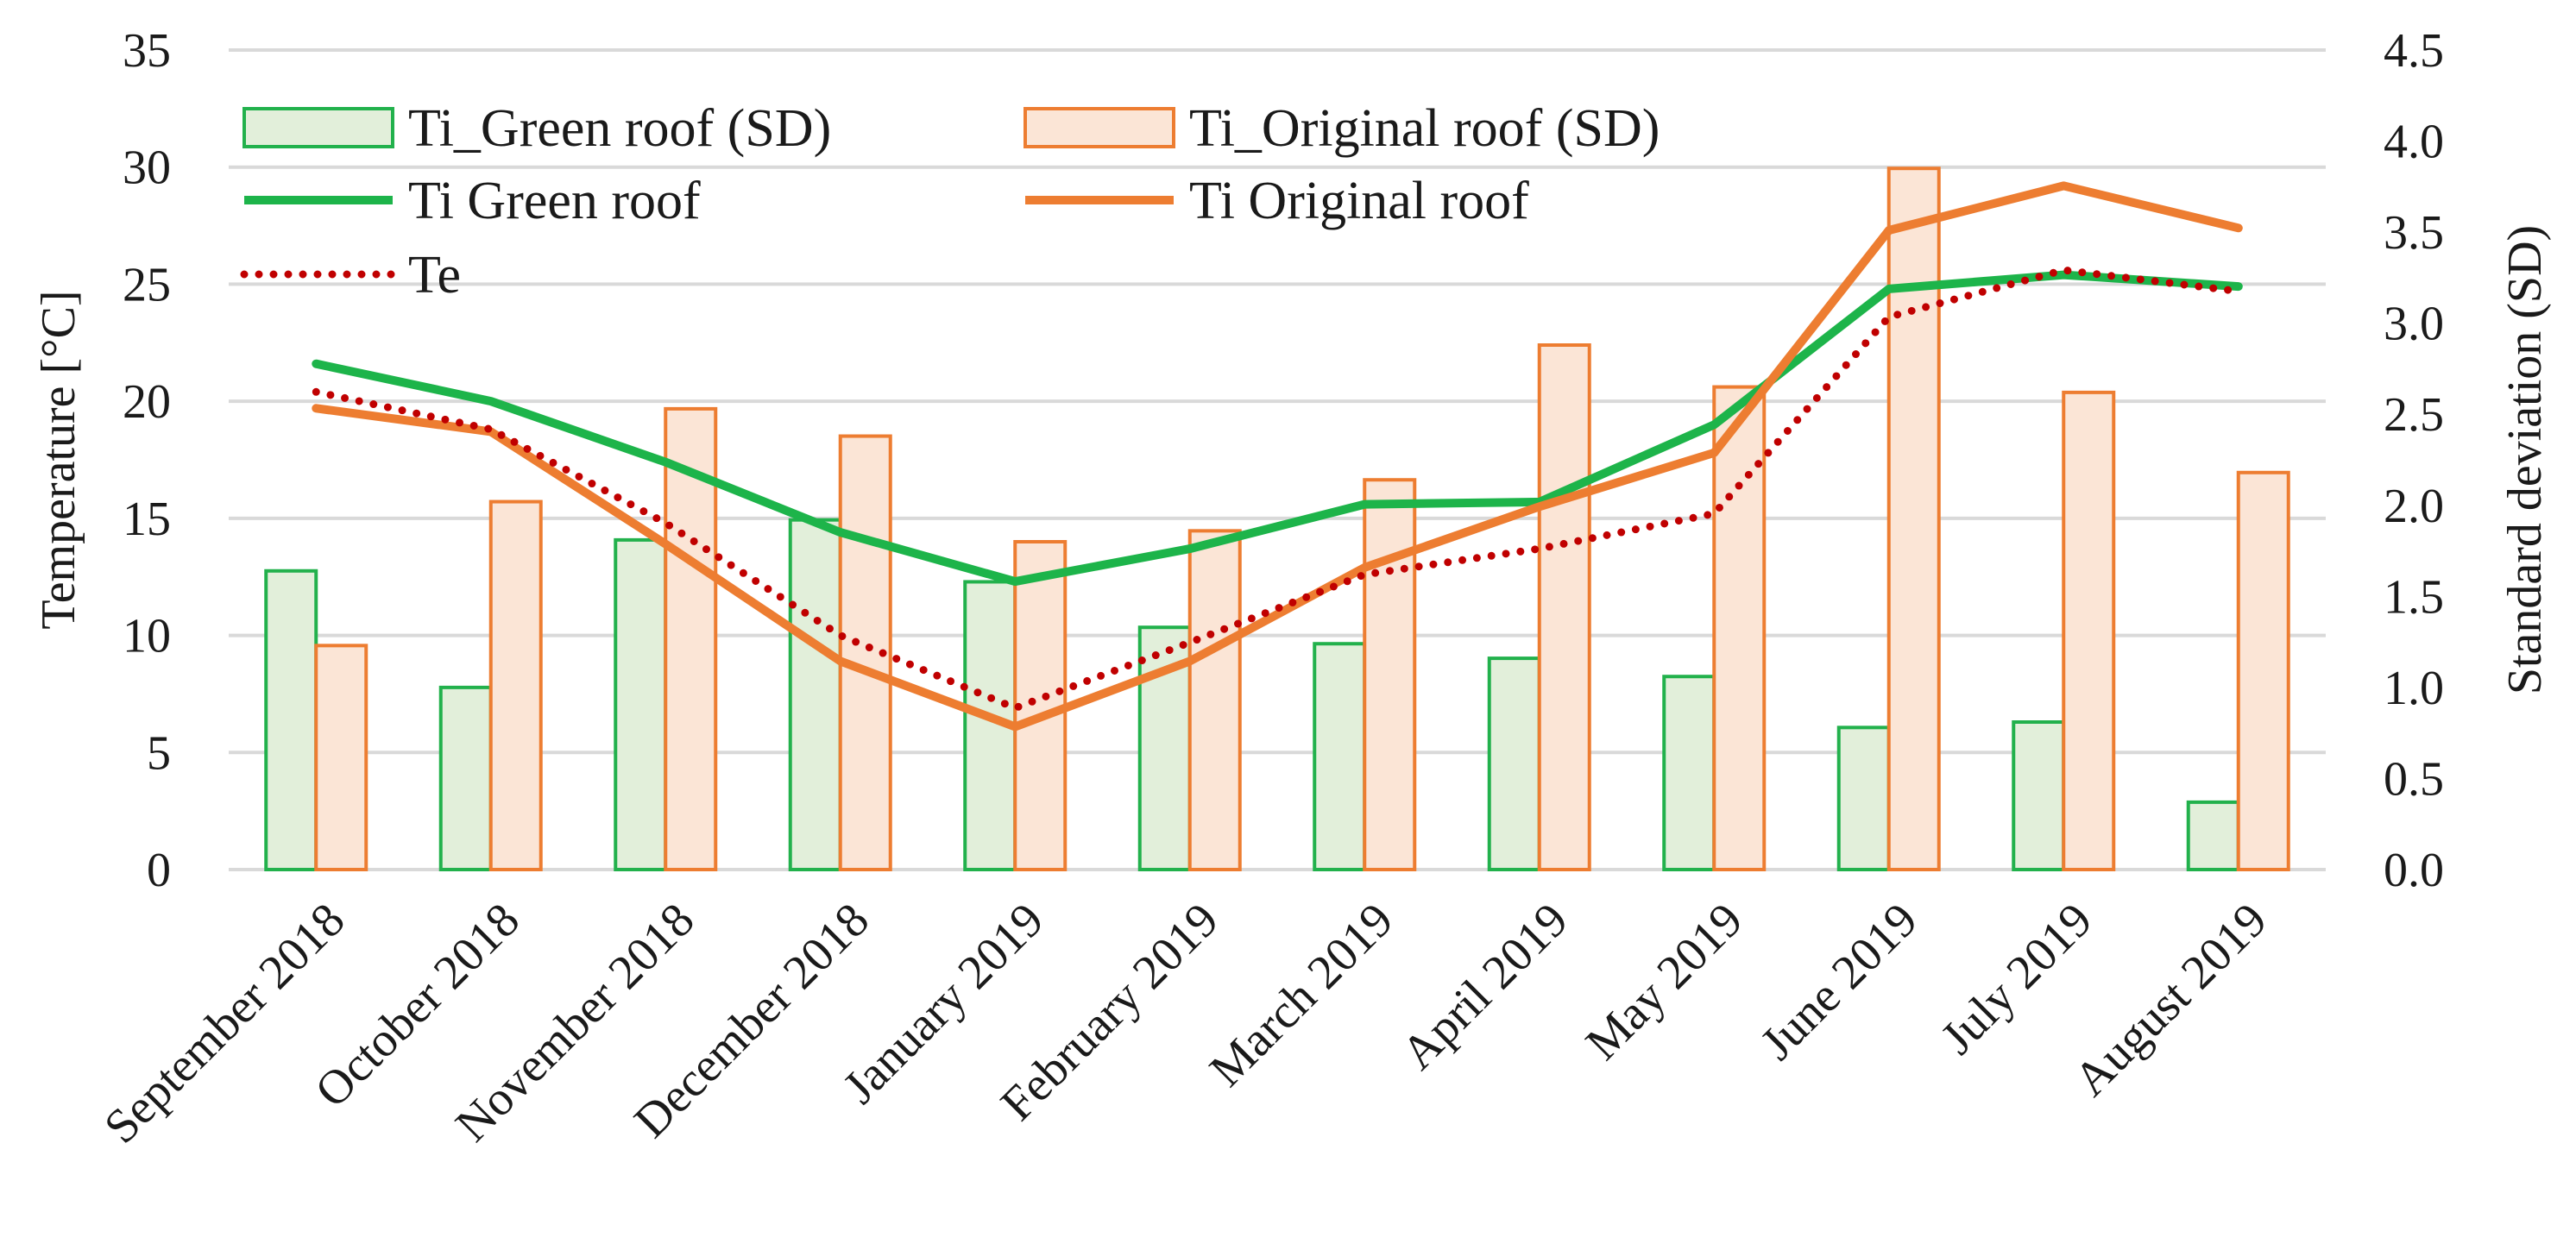  I want to click on legend-item-original-roof-line: Ti Original roof, so click(1277, 201).